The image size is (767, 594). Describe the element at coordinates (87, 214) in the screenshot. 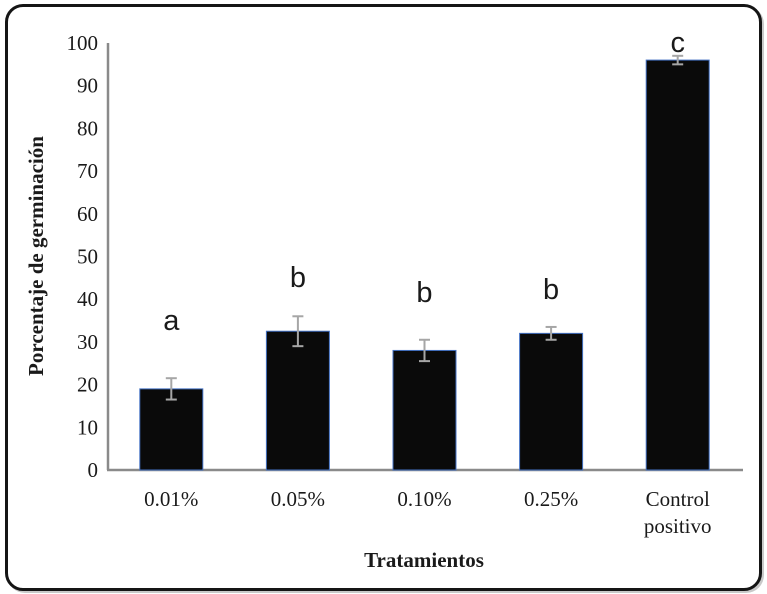

I see `y-tick-label: 60` at that location.